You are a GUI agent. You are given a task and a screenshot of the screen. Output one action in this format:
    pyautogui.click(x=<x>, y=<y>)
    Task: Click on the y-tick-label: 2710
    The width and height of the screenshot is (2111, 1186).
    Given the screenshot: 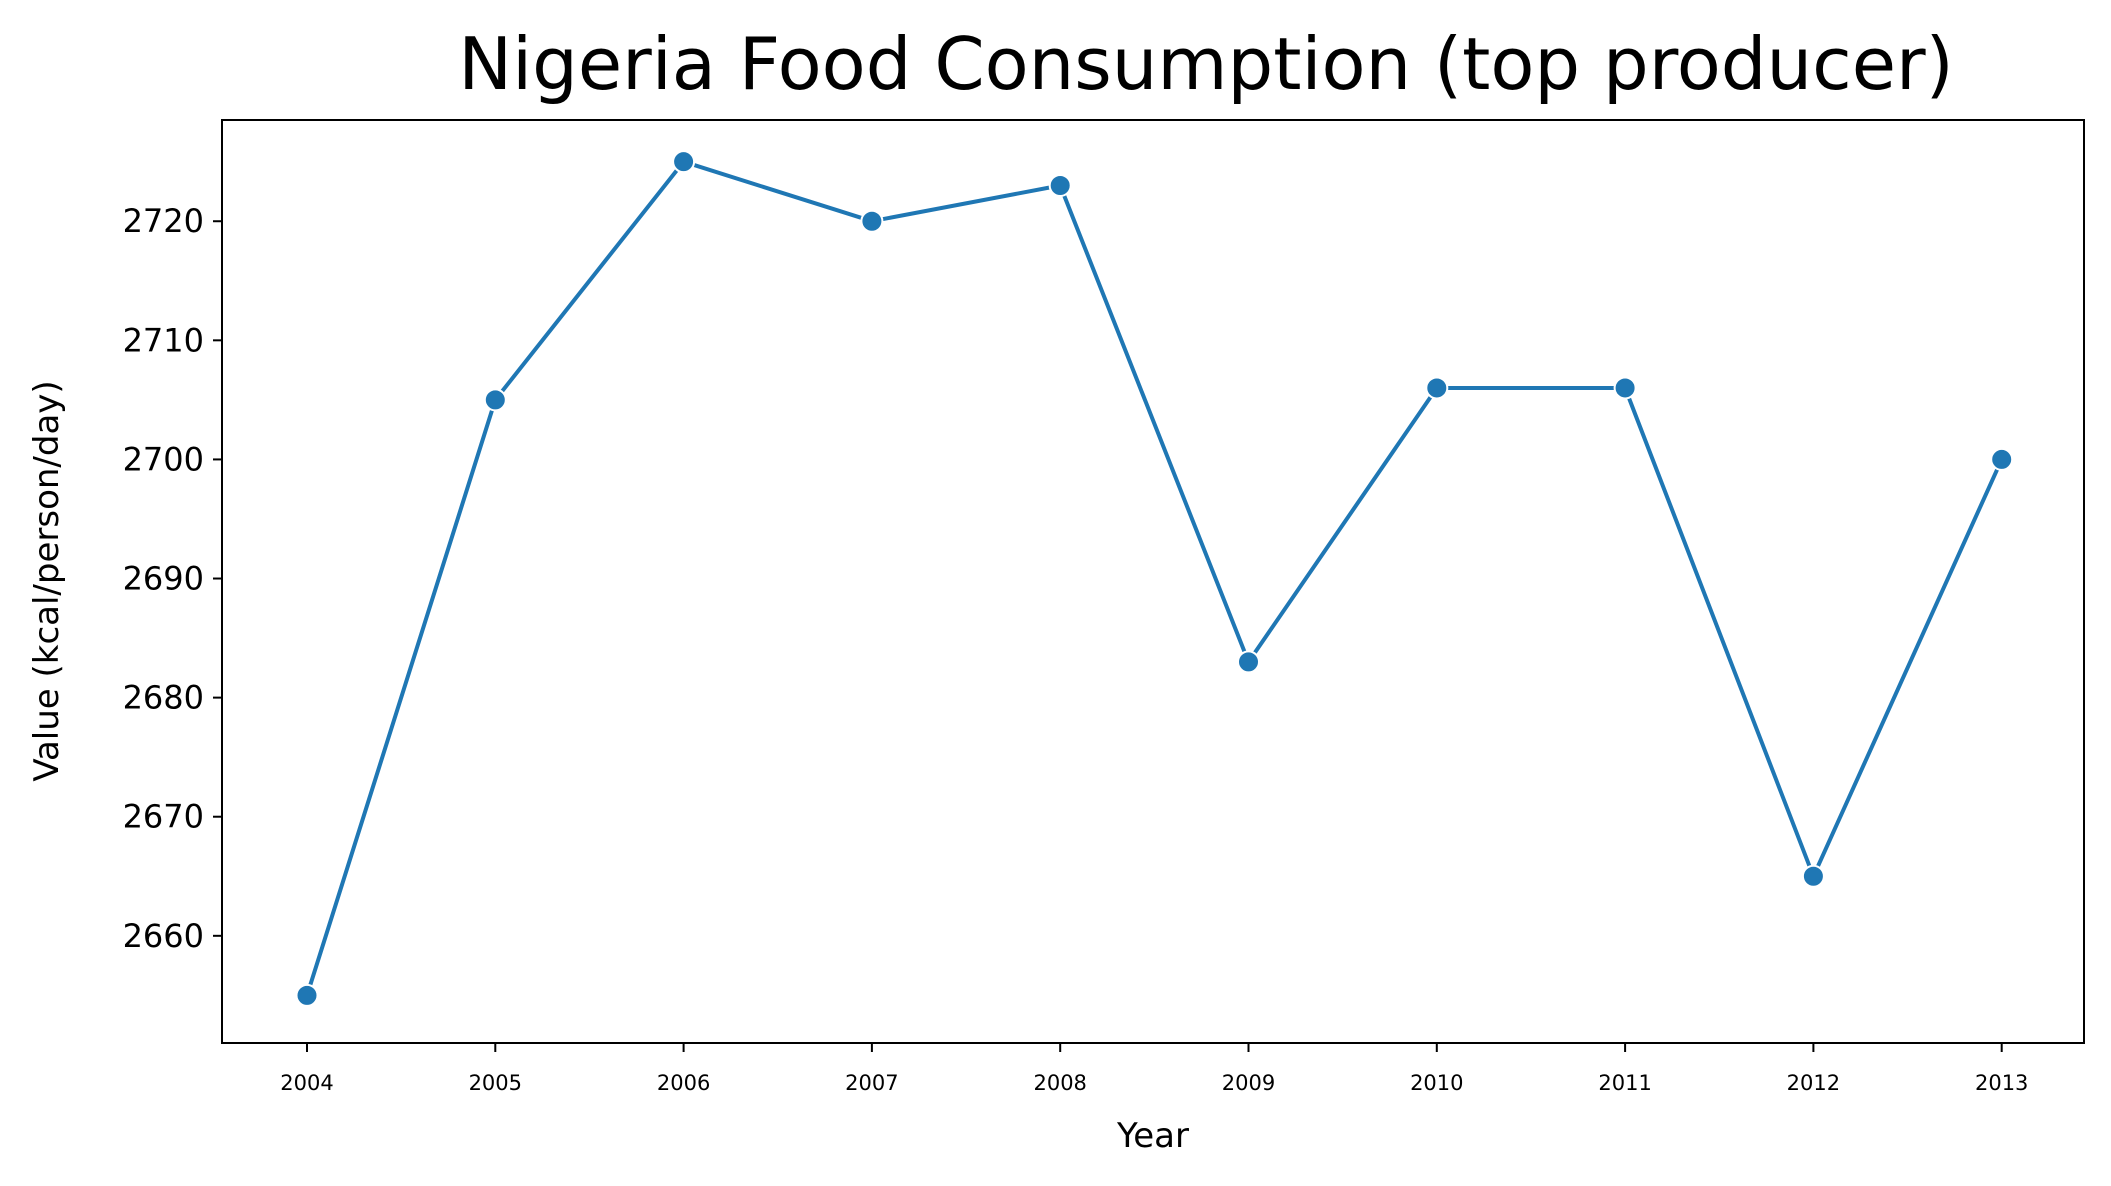 What is the action you would take?
    pyautogui.click(x=163, y=340)
    